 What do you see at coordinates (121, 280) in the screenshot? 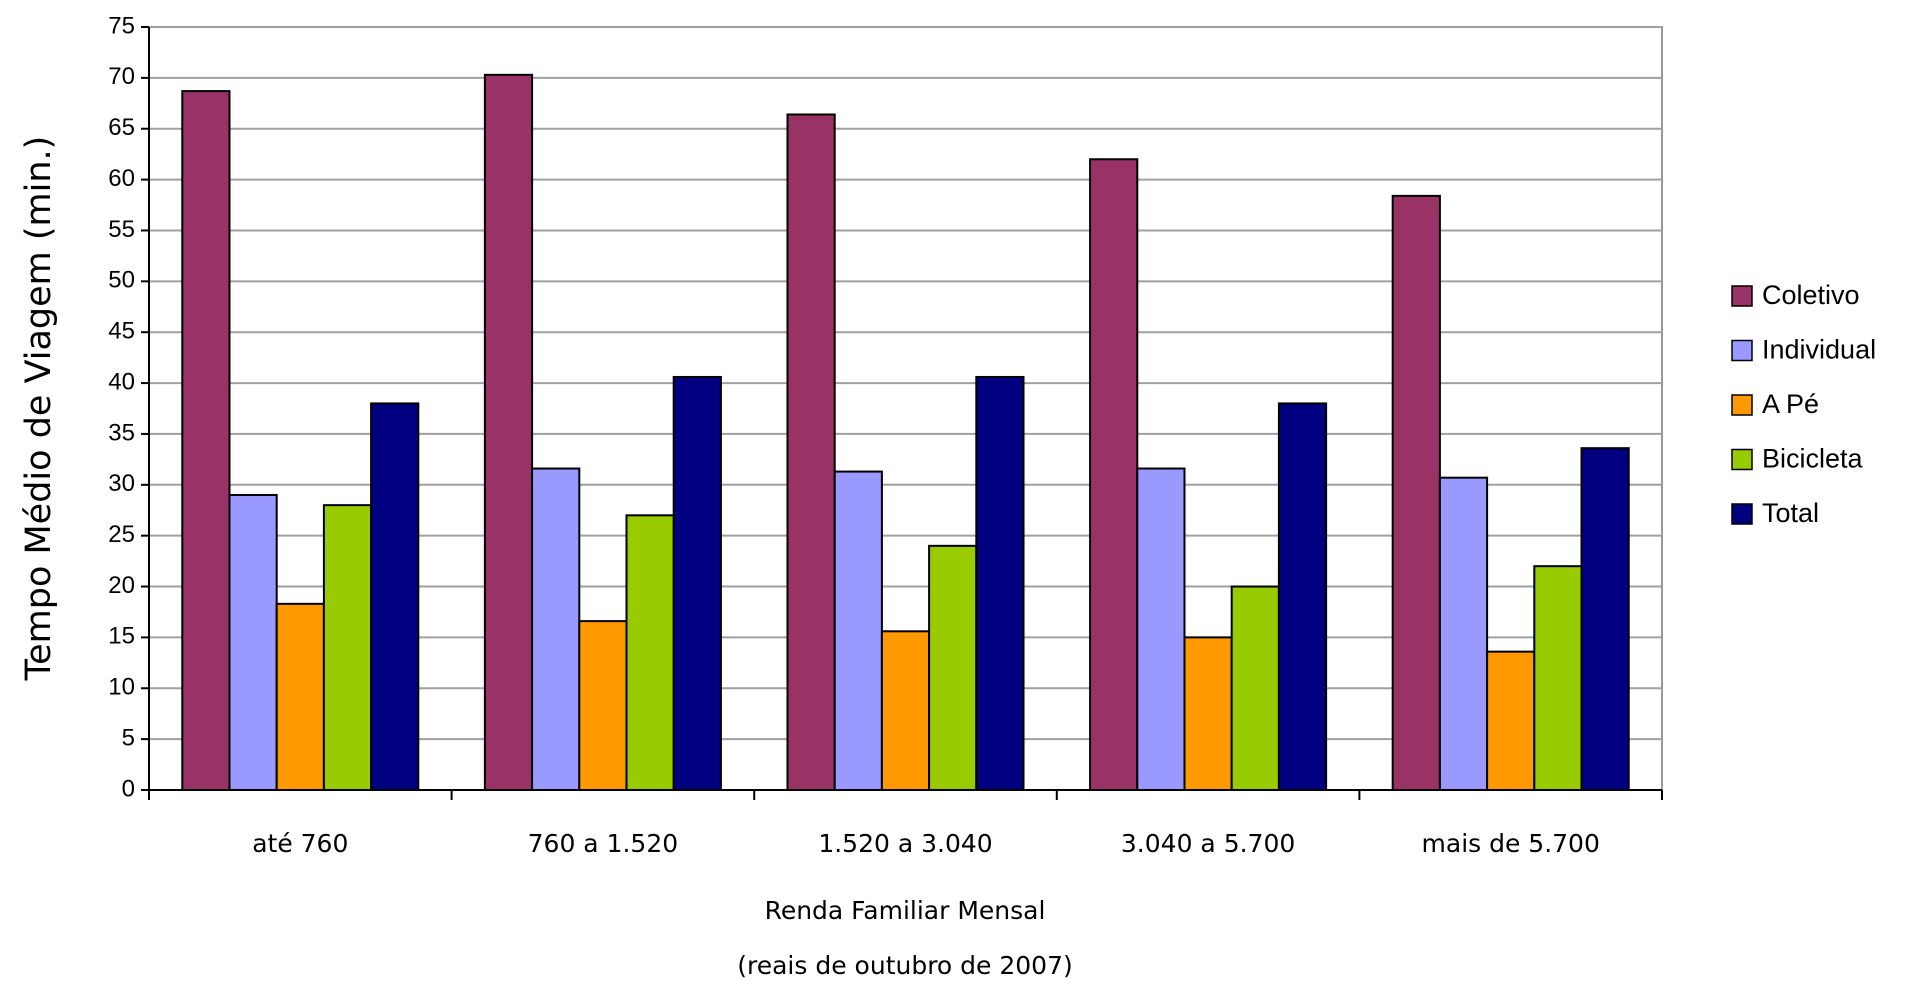
I see `y-tick-label: 50` at bounding box center [121, 280].